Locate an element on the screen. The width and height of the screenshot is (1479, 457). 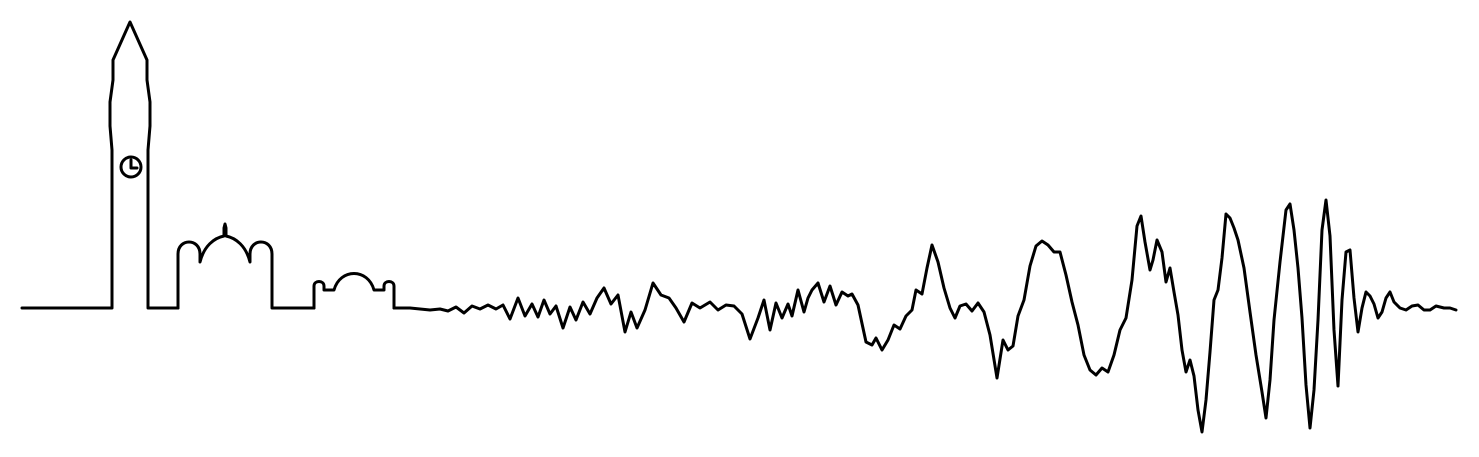
clock-face is located at coordinates (131, 167).